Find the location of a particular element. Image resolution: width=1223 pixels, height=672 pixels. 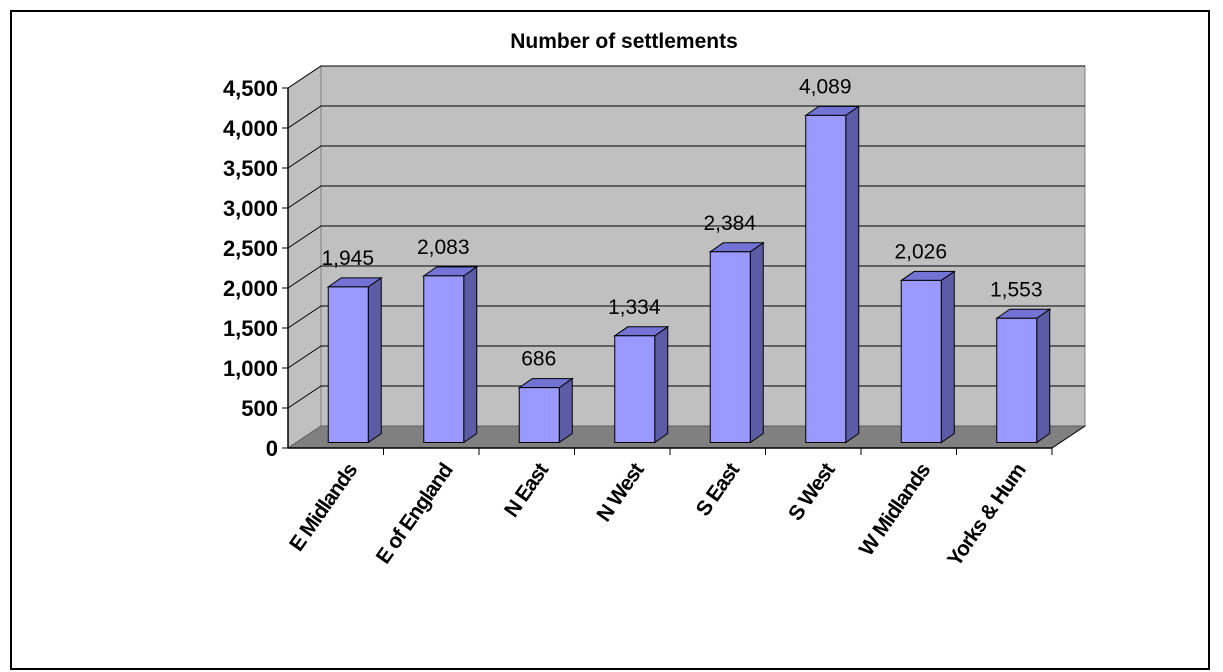

data-label: 686 is located at coordinates (538, 359).